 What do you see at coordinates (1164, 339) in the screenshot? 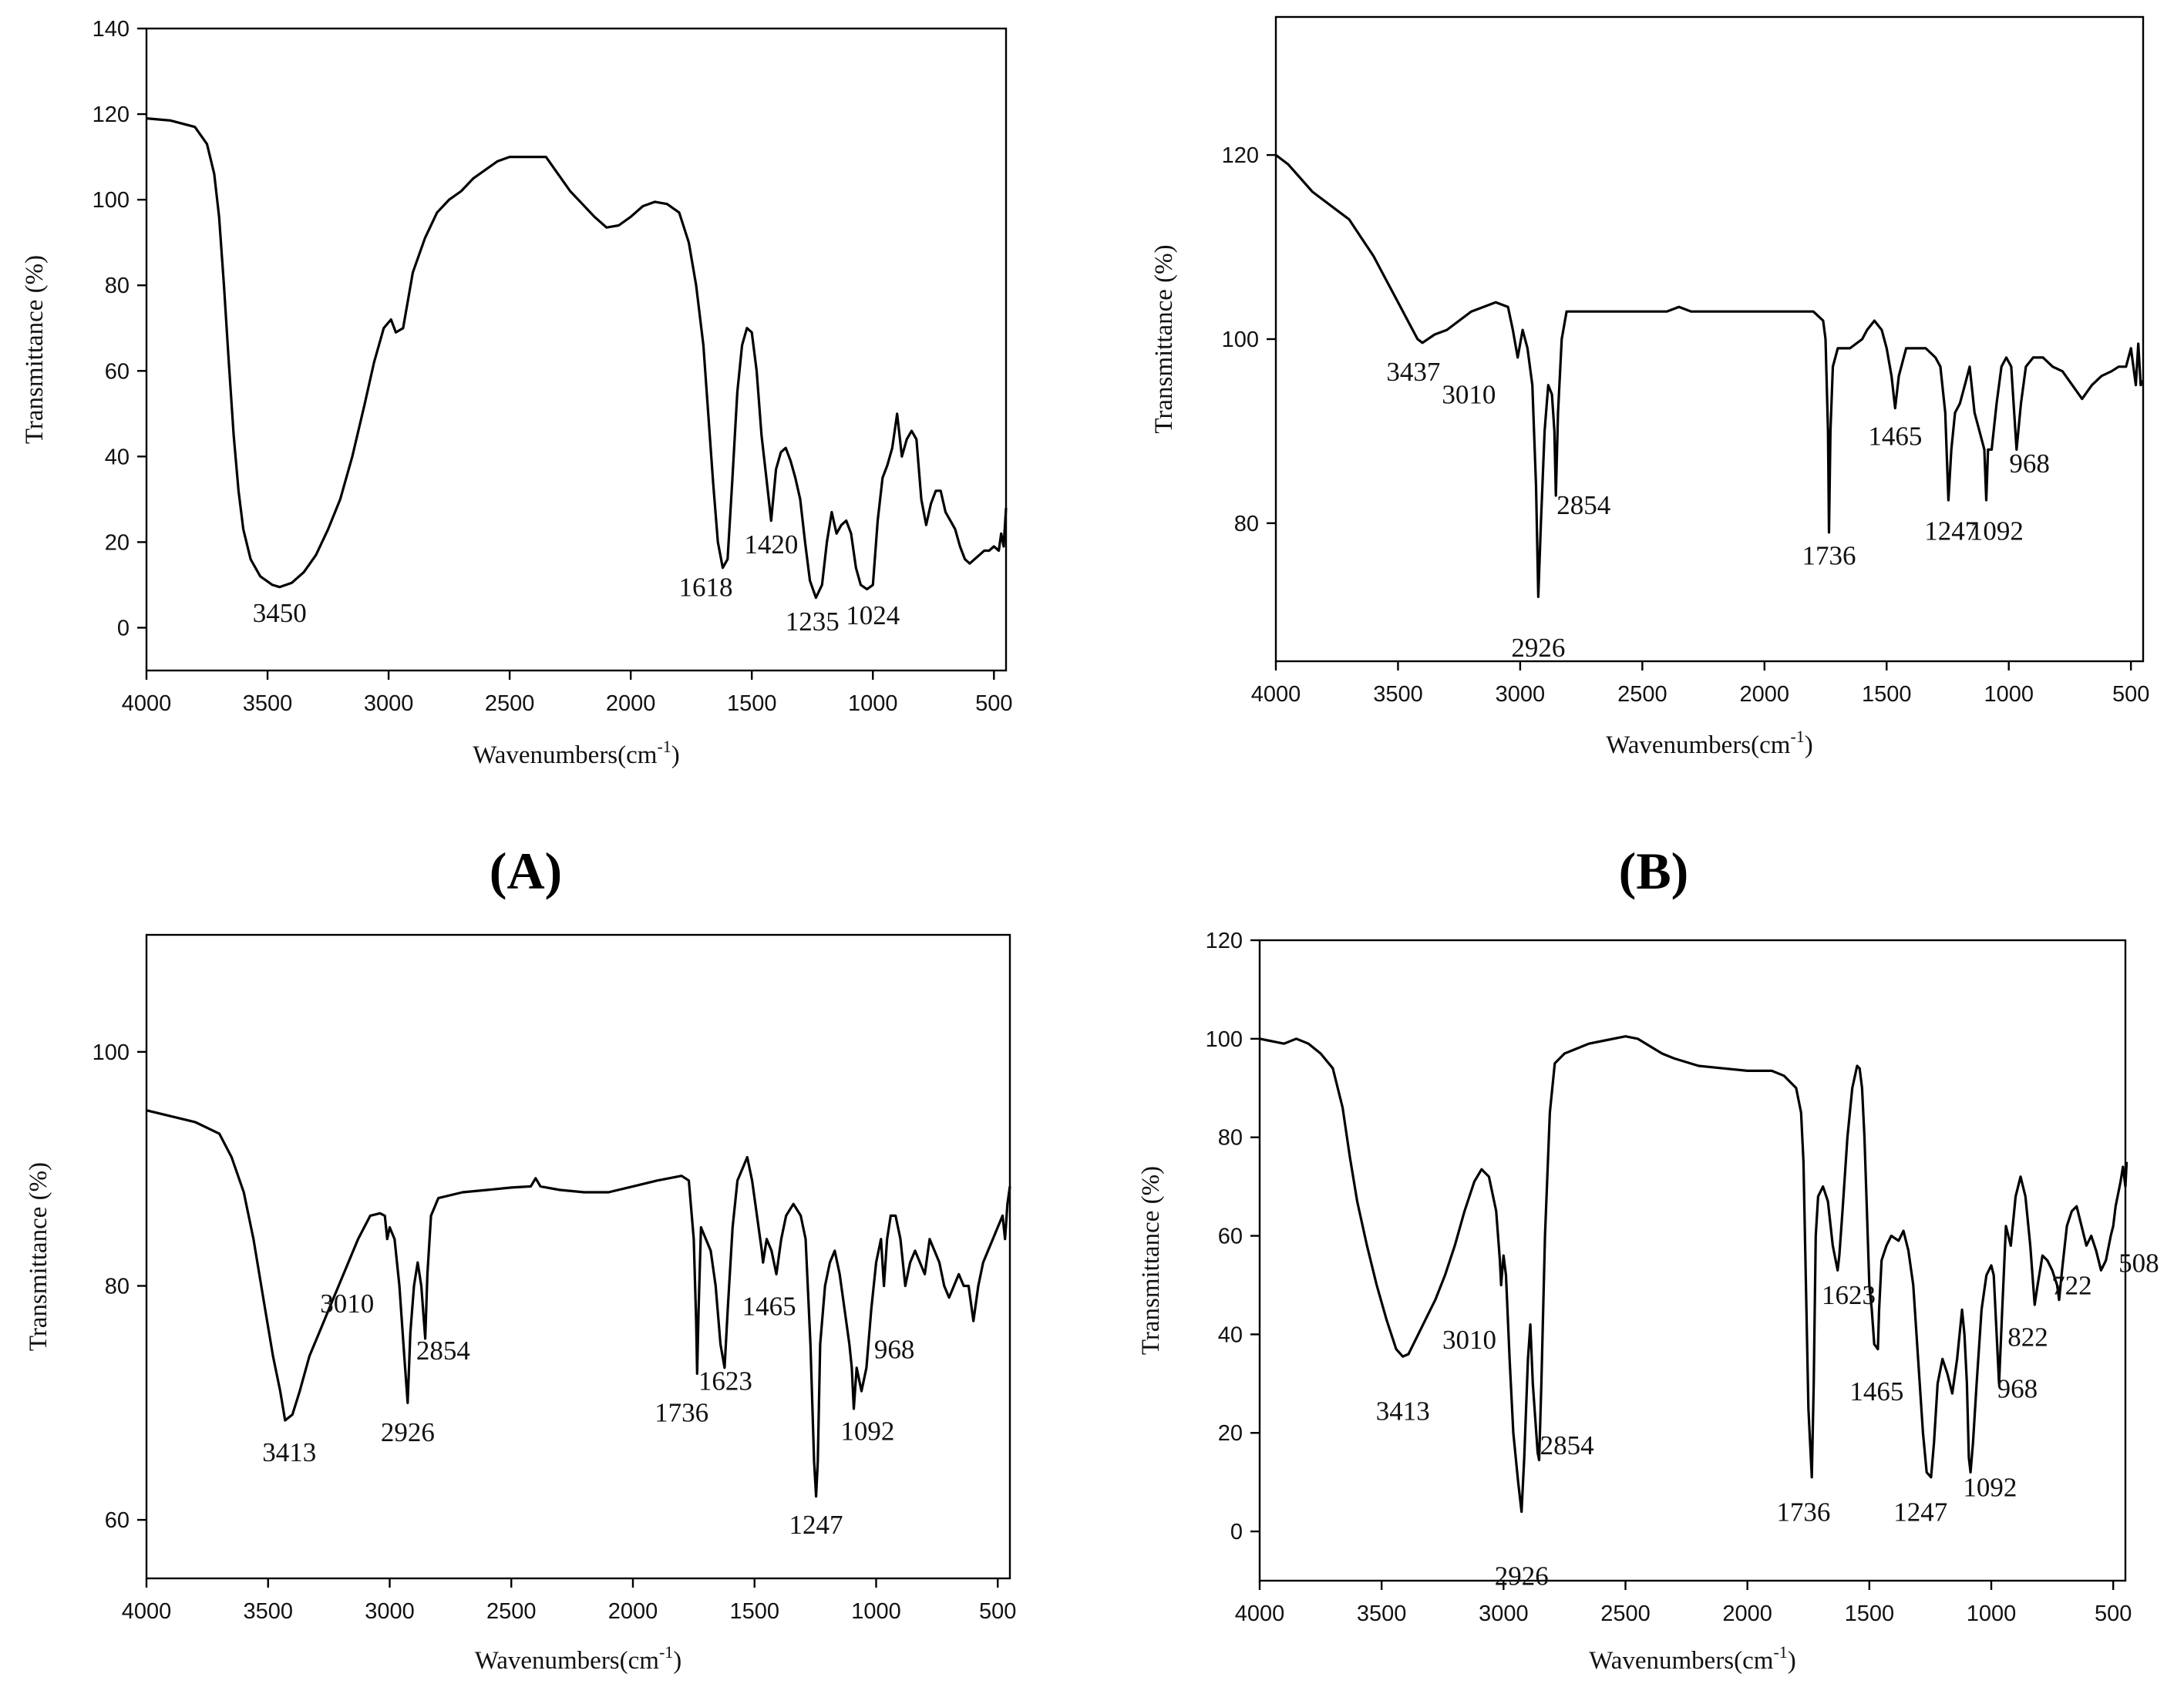
I see `y-axis-label-b: Transmittance (%)` at bounding box center [1164, 339].